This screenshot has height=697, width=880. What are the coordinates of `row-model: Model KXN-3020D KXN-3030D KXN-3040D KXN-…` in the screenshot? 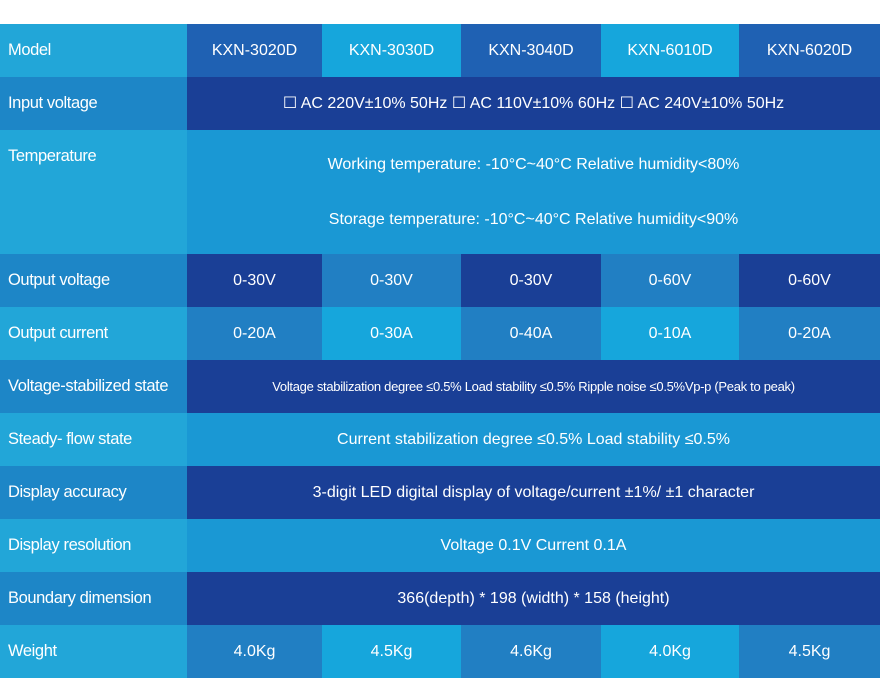 It's located at (440, 50).